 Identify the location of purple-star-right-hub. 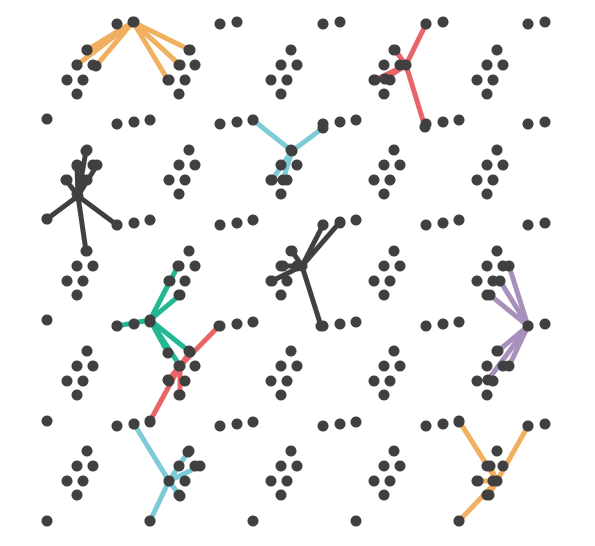
(528, 326).